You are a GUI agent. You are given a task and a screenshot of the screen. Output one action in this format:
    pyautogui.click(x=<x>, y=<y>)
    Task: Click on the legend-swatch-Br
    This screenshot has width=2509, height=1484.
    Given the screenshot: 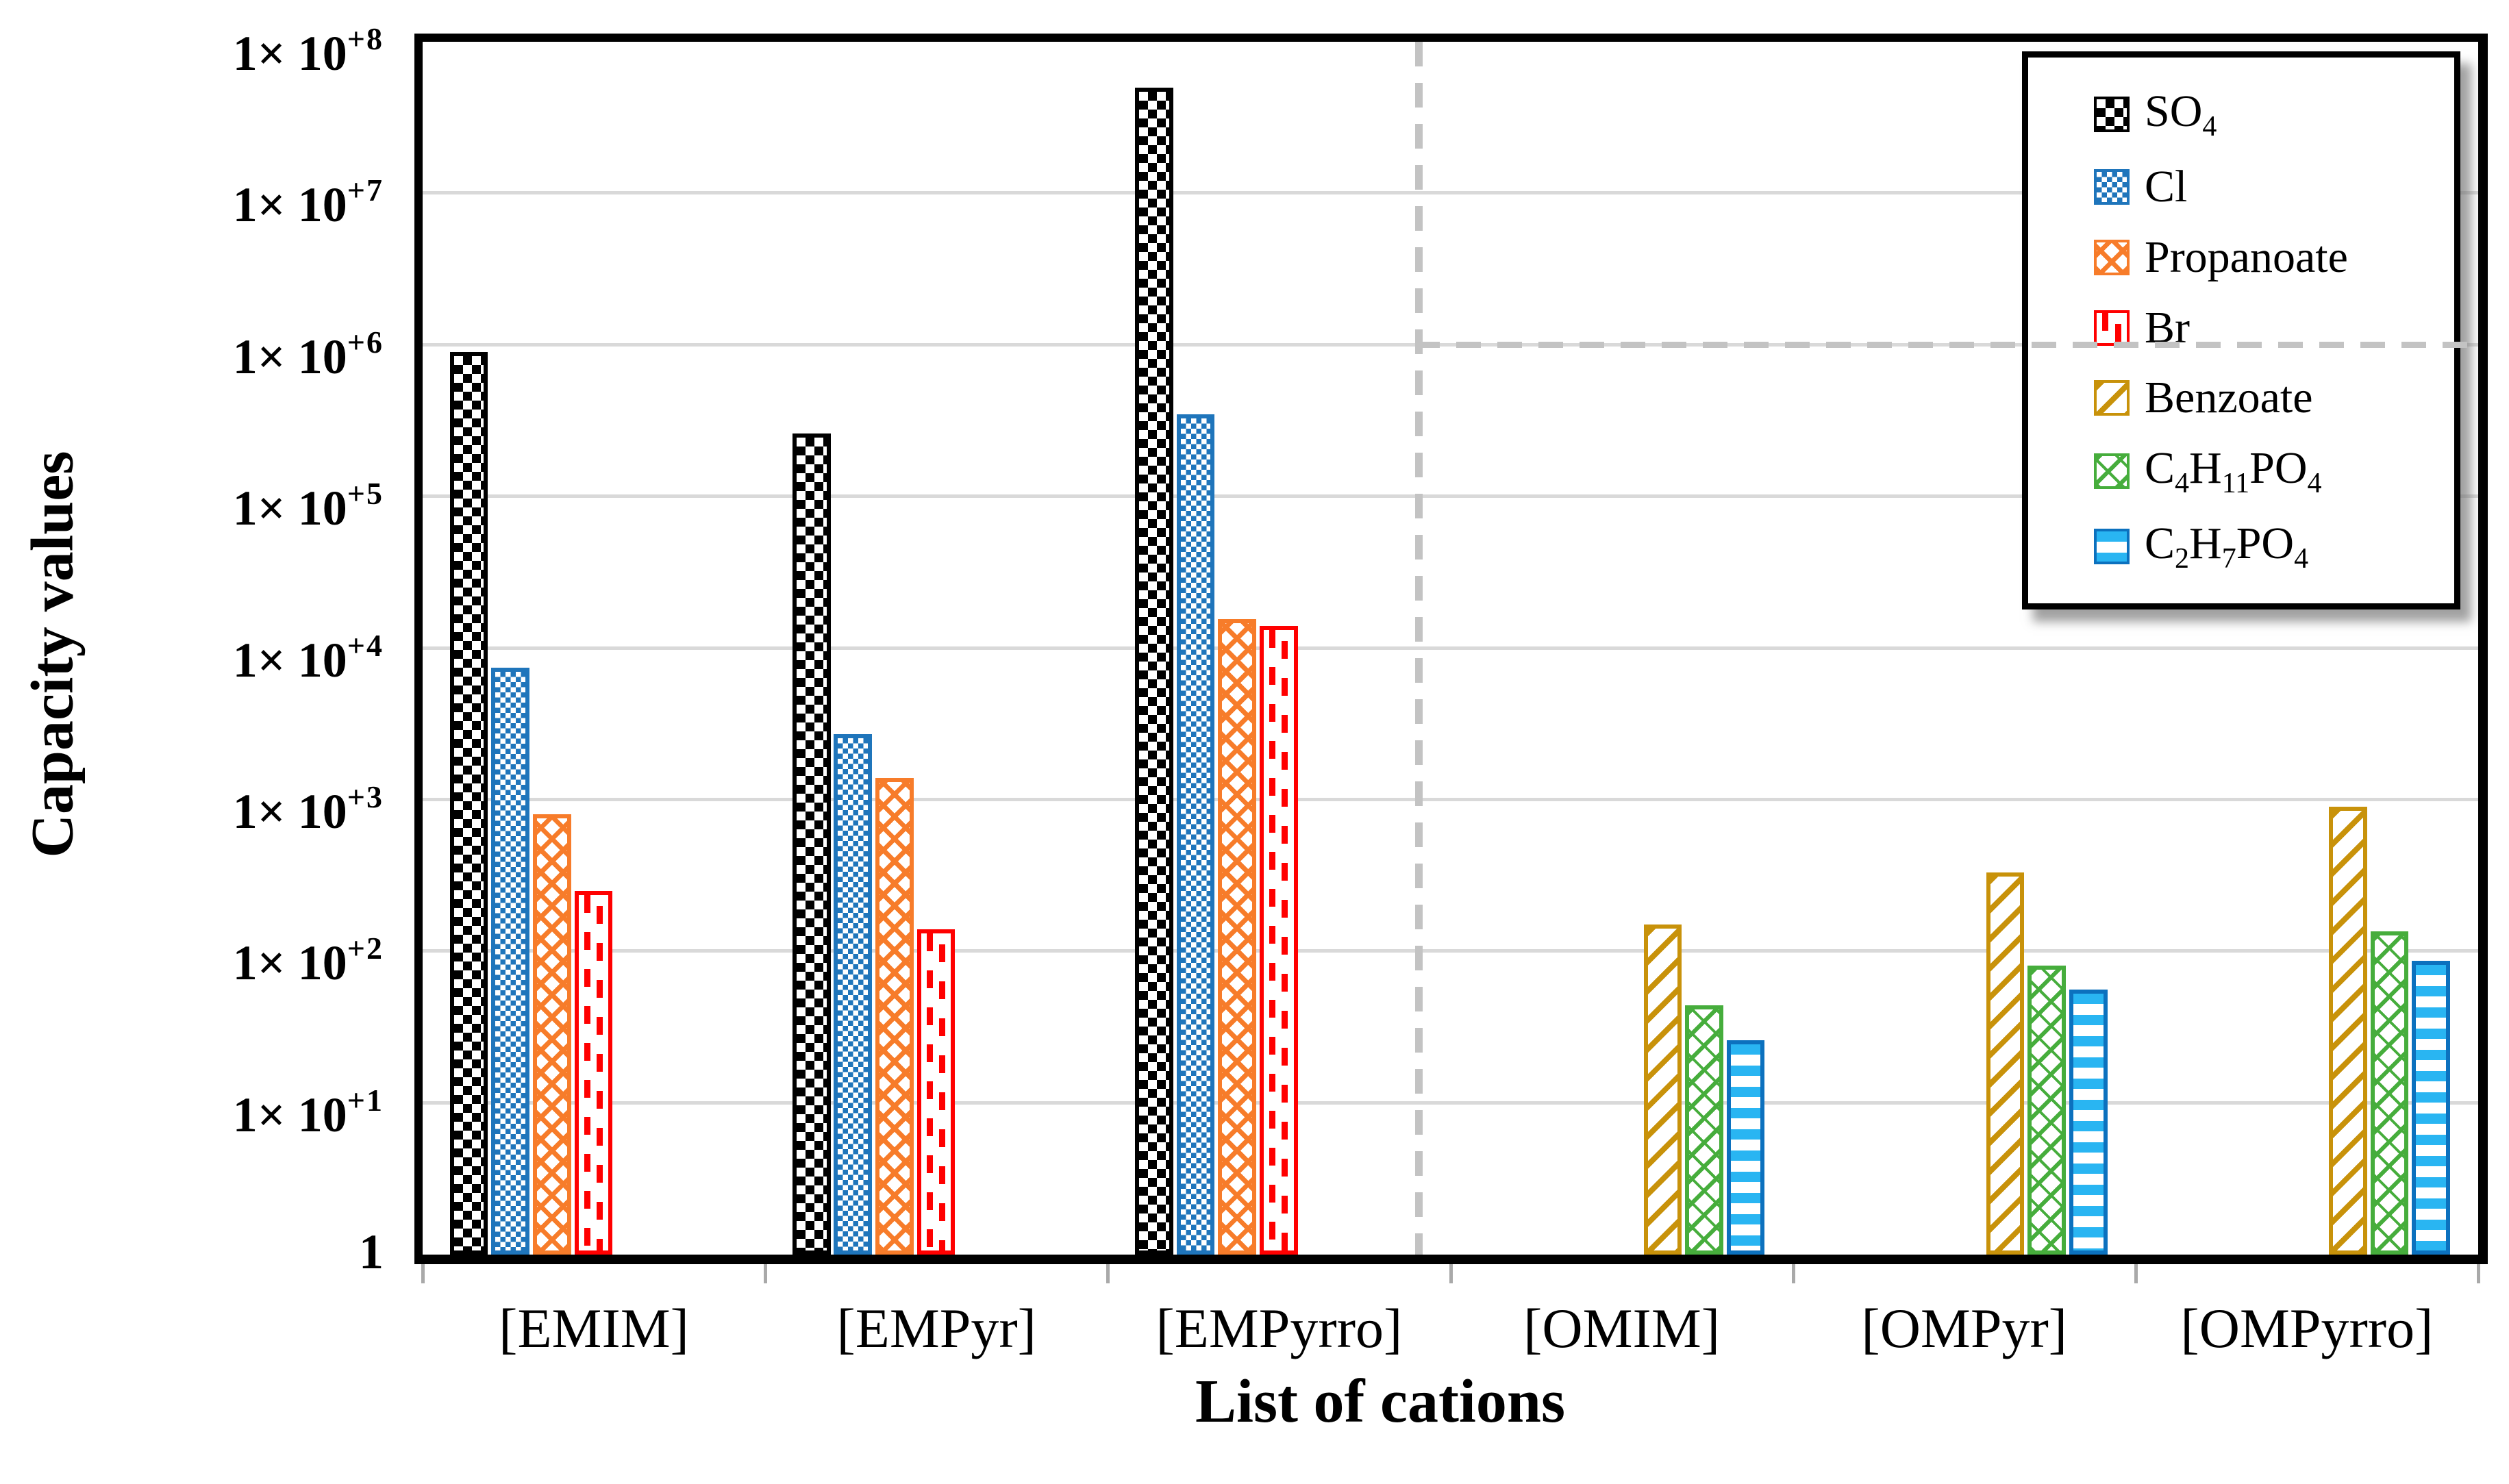 What is the action you would take?
    pyautogui.click(x=2112, y=328)
    